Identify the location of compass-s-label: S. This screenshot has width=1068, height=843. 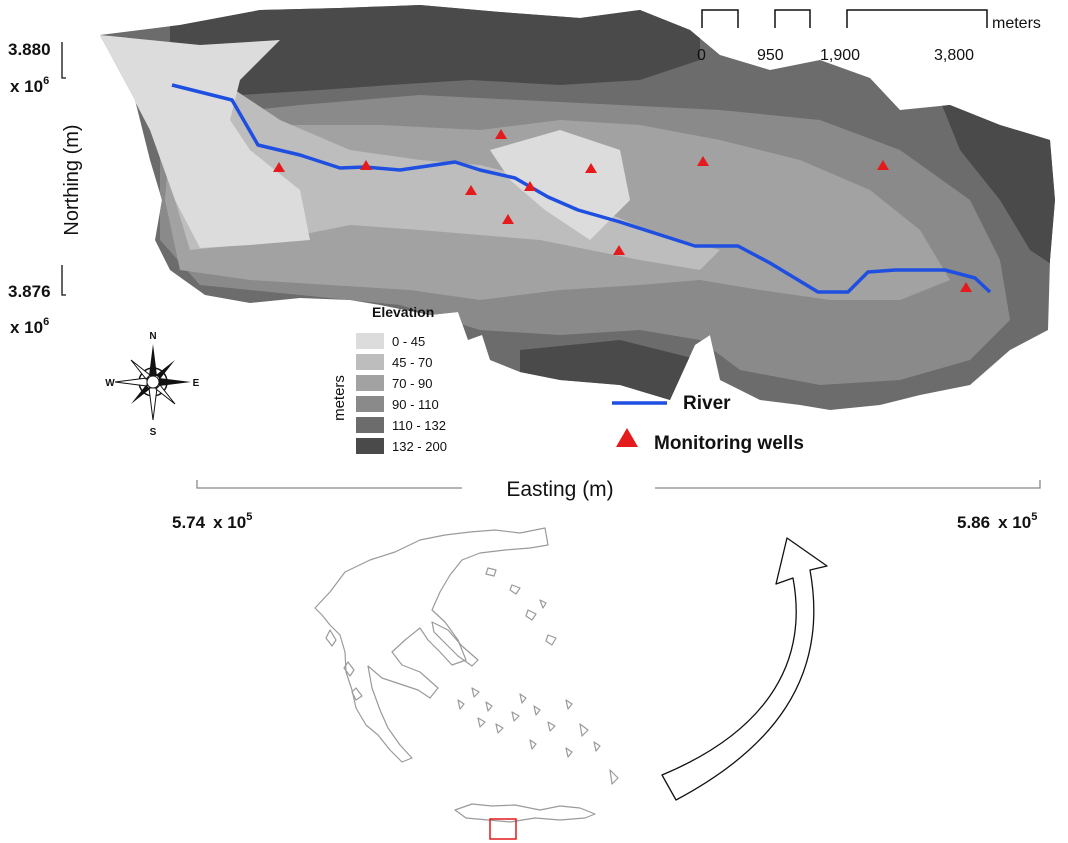
(153, 432).